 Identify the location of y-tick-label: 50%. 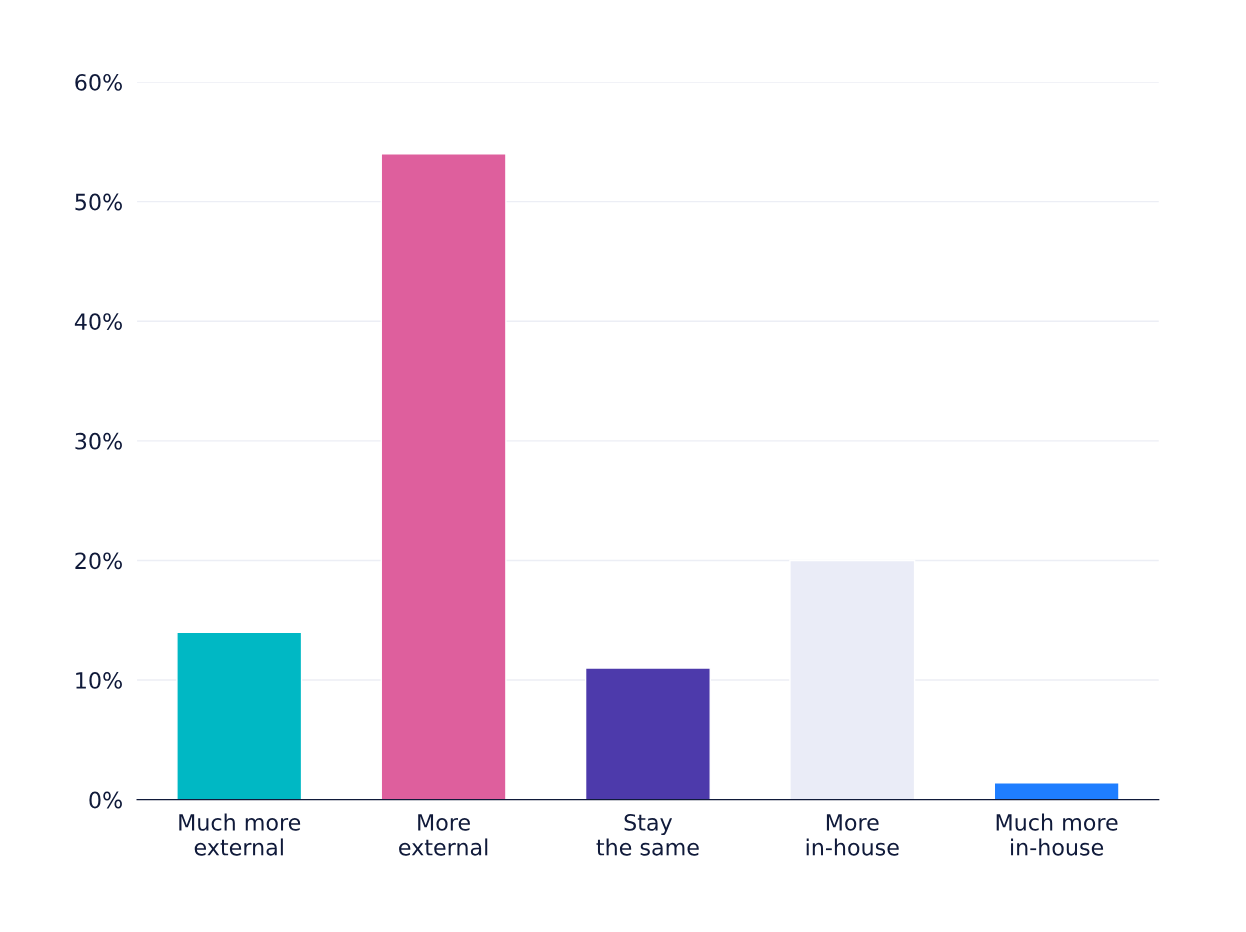
(98, 202).